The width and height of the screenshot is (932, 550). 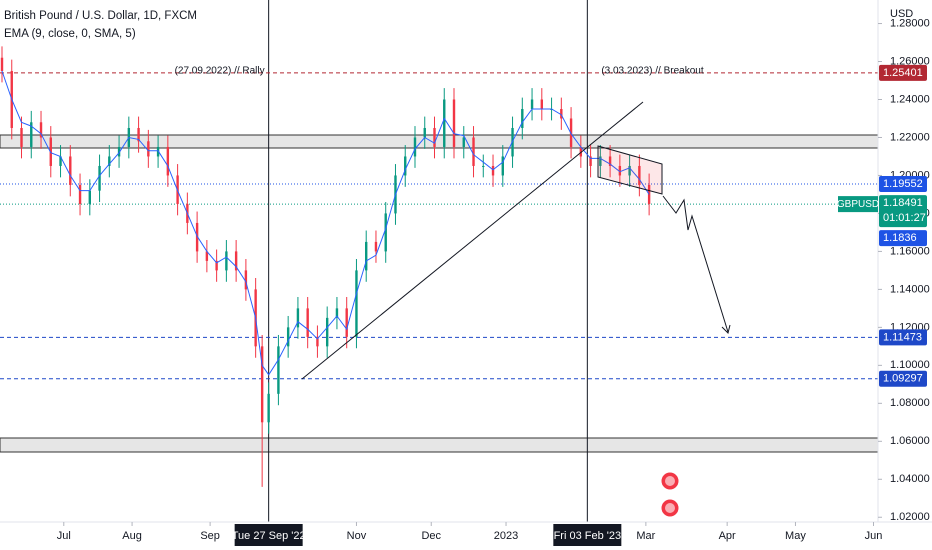 What do you see at coordinates (858, 204) in the screenshot?
I see `symbol-tag` at bounding box center [858, 204].